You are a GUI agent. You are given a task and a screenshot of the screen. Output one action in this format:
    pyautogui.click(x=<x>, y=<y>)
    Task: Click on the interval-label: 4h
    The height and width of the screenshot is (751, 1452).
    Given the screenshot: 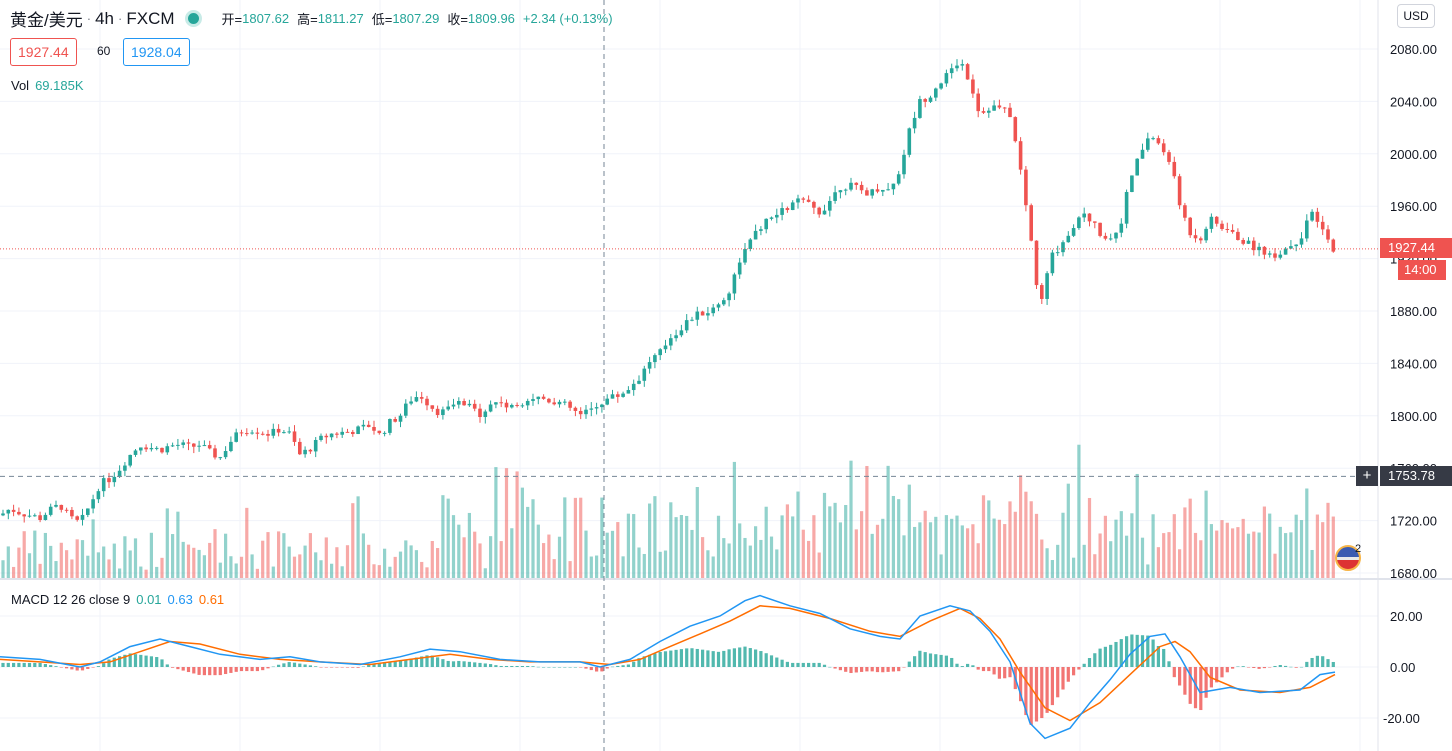 What is the action you would take?
    pyautogui.click(x=104, y=18)
    